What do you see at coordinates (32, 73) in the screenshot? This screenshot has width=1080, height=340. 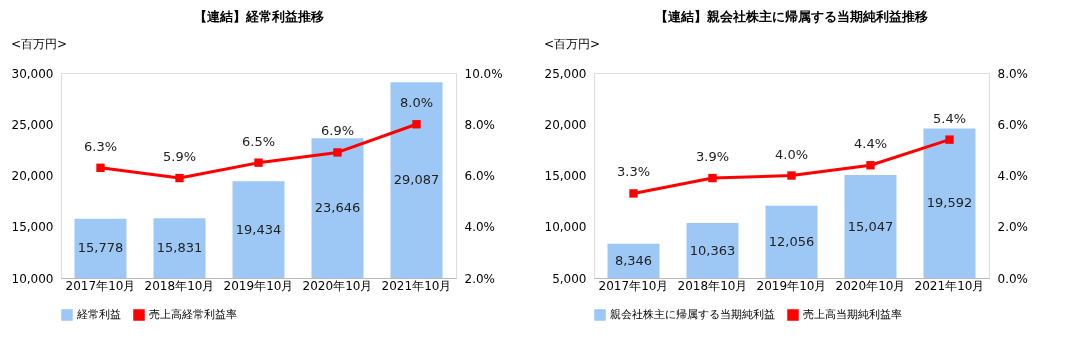 I see `y-tick-label: 30,000` at bounding box center [32, 73].